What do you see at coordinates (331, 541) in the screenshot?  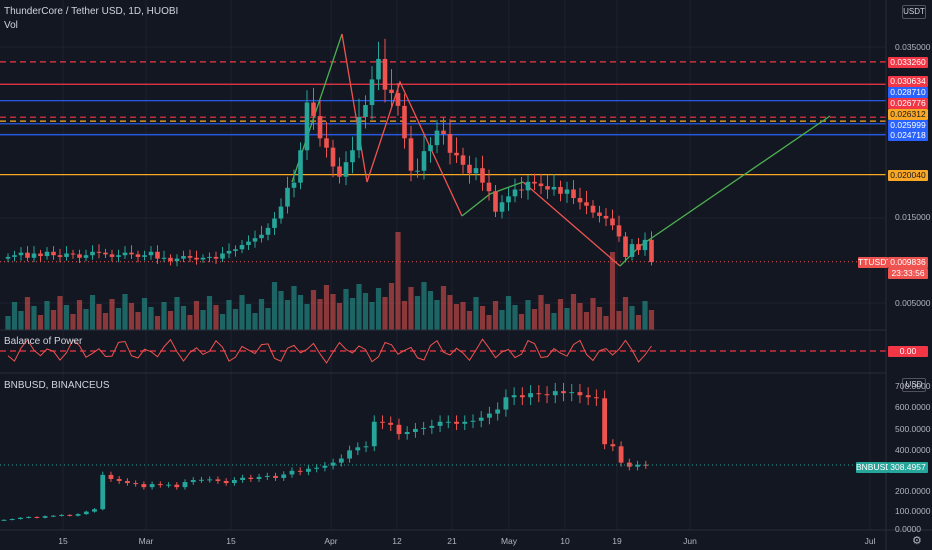 I see `time-label: Apr` at bounding box center [331, 541].